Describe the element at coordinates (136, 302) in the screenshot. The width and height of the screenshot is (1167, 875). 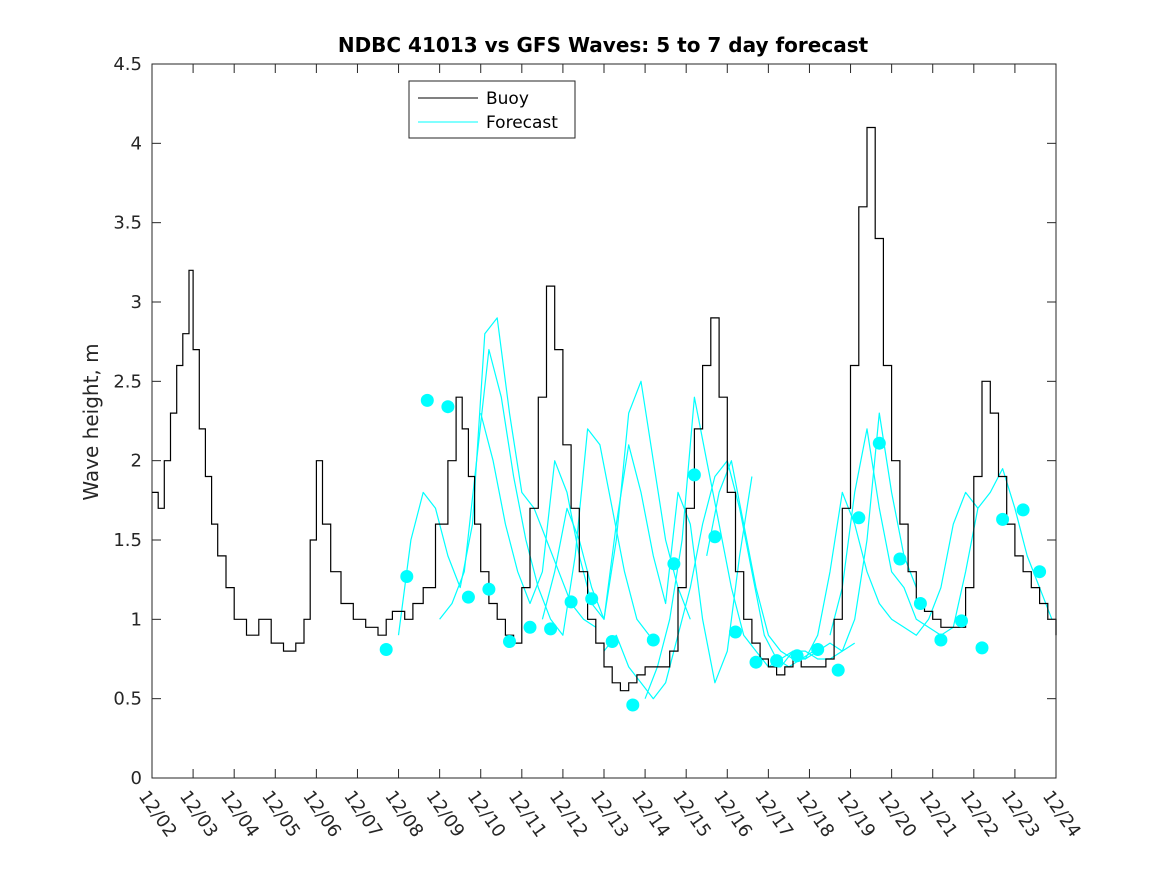
I see `y-tick-label: 3` at that location.